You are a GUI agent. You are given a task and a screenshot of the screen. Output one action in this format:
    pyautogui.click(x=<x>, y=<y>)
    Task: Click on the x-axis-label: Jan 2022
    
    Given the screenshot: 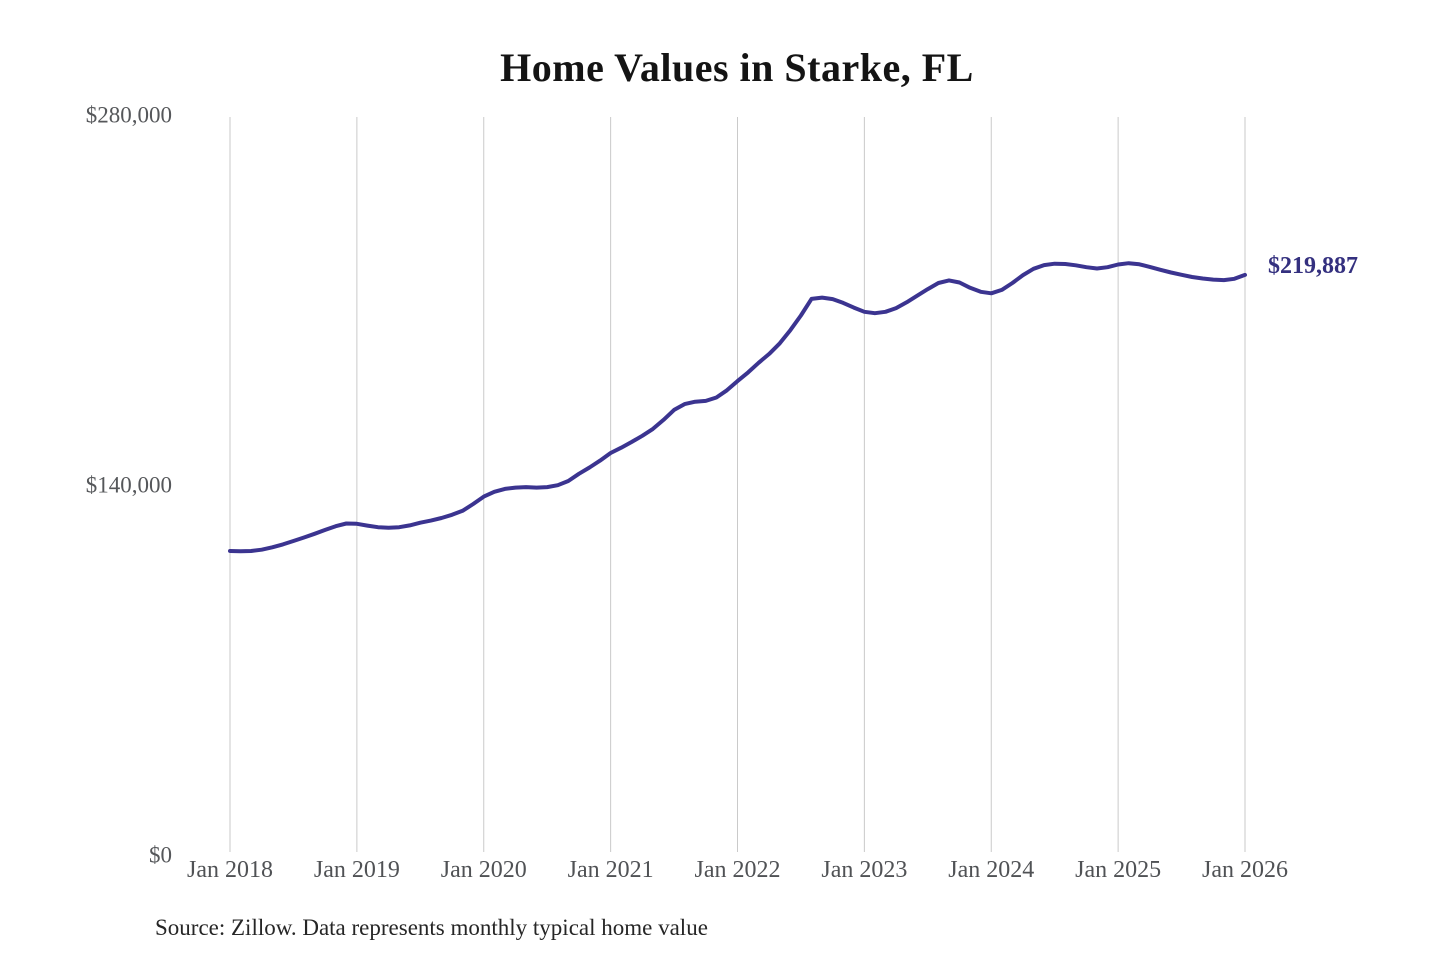 What is the action you would take?
    pyautogui.click(x=737, y=870)
    